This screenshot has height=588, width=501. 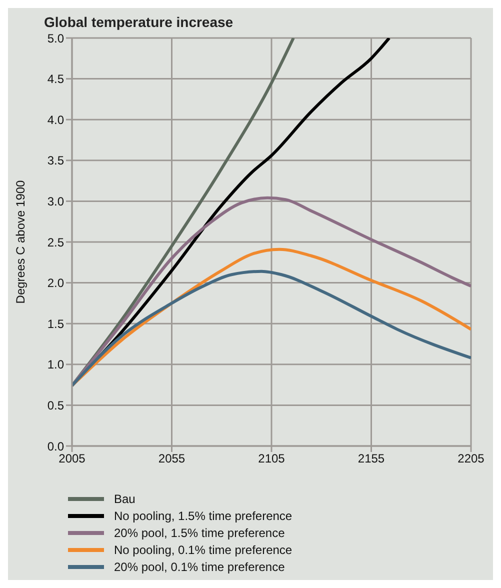 What do you see at coordinates (199, 567) in the screenshot?
I see `legend-label: 20% pool, 0.1% time preference` at bounding box center [199, 567].